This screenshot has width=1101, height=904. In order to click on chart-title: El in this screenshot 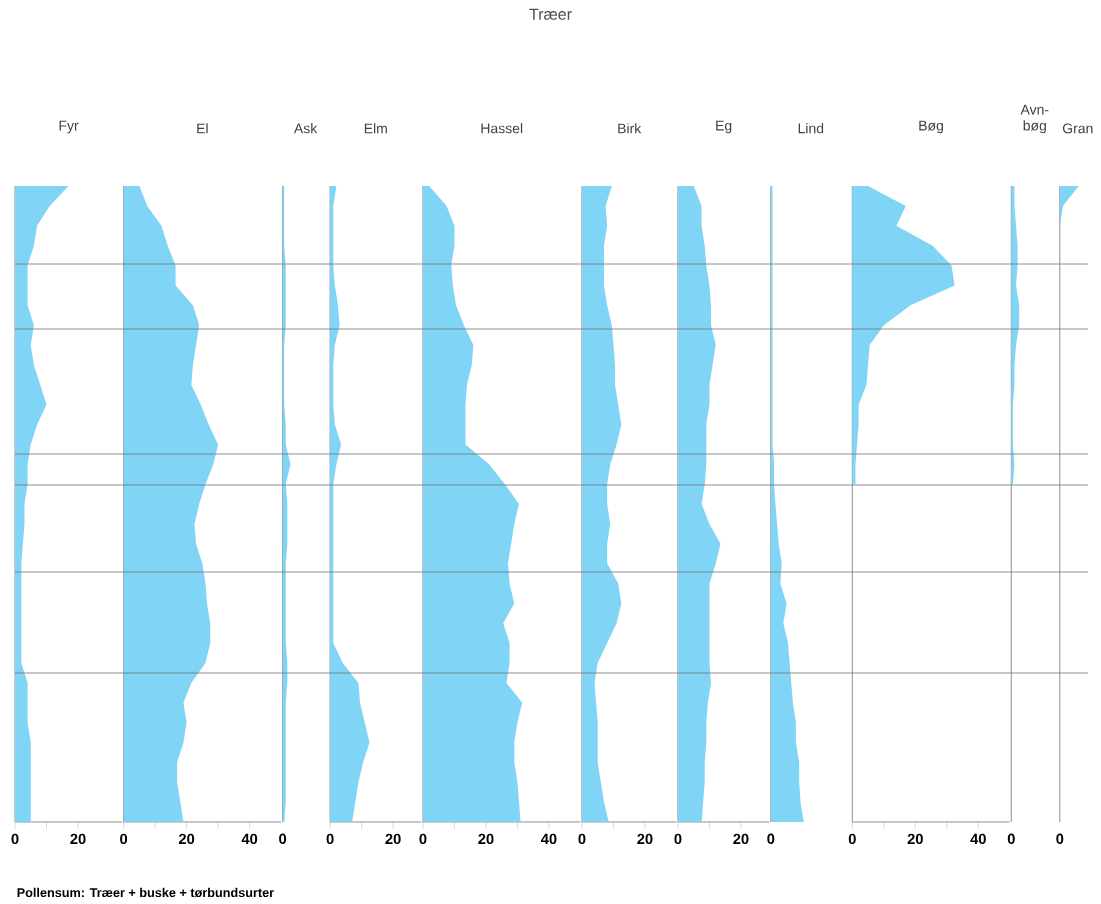, I will do `click(202, 128)`.